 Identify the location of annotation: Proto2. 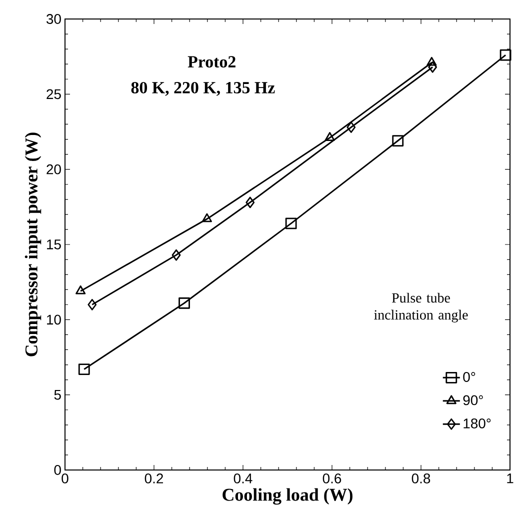
(212, 62).